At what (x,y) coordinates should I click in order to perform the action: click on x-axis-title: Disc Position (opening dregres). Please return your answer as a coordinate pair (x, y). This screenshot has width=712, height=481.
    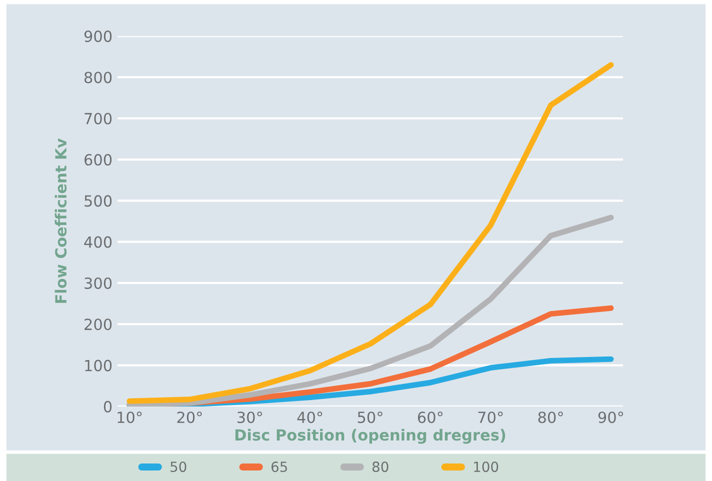
    Looking at the image, I should click on (370, 436).